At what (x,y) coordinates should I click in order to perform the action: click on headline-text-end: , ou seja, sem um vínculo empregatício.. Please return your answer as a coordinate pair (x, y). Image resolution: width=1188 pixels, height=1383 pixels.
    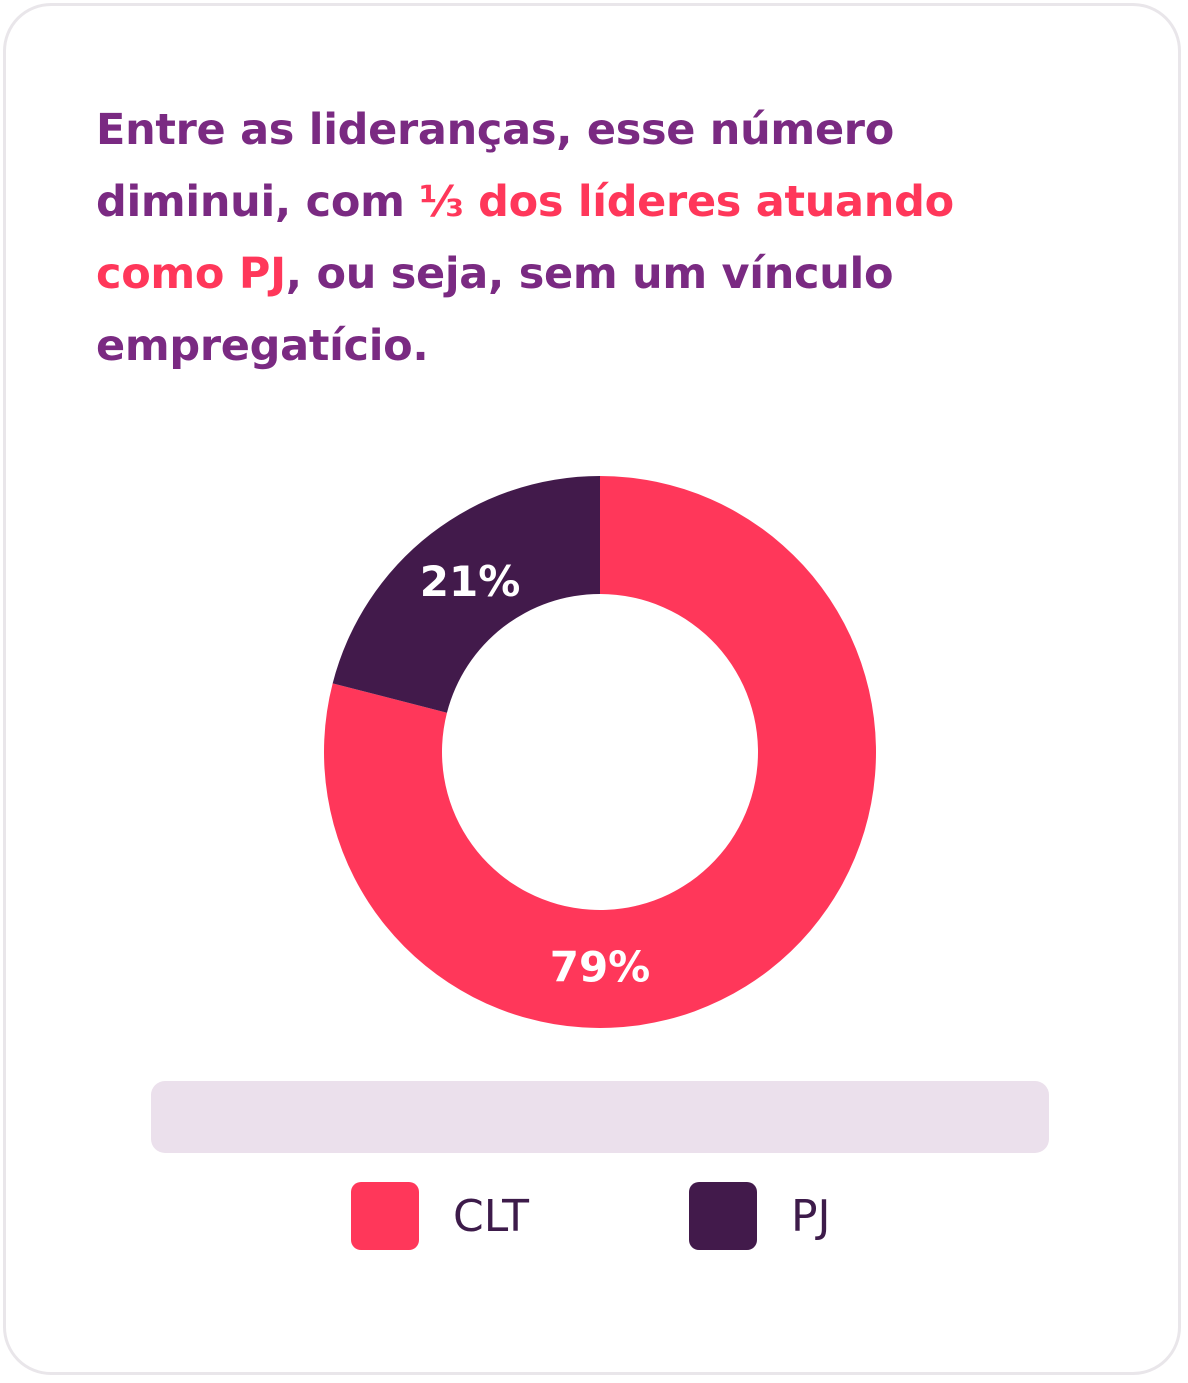
    Looking at the image, I should click on (495, 310).